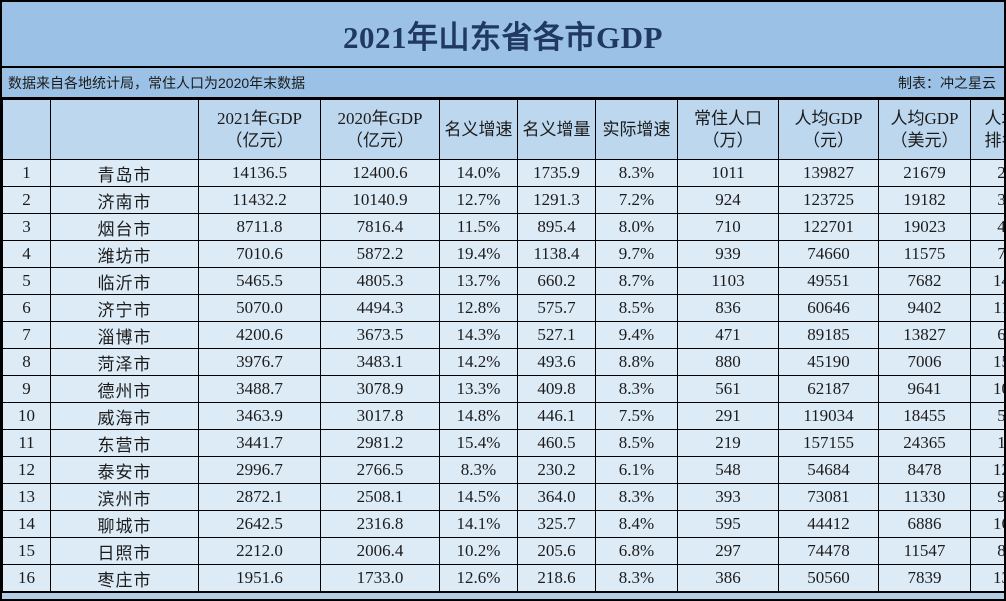  What do you see at coordinates (636, 335) in the screenshot?
I see `cell-real-growth: 9.4%` at bounding box center [636, 335].